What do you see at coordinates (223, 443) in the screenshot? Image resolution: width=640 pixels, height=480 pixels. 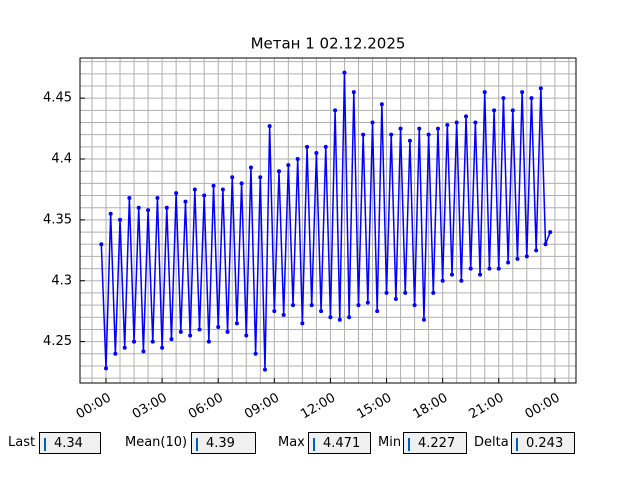 I see `stat-field: 4.39` at bounding box center [223, 443].